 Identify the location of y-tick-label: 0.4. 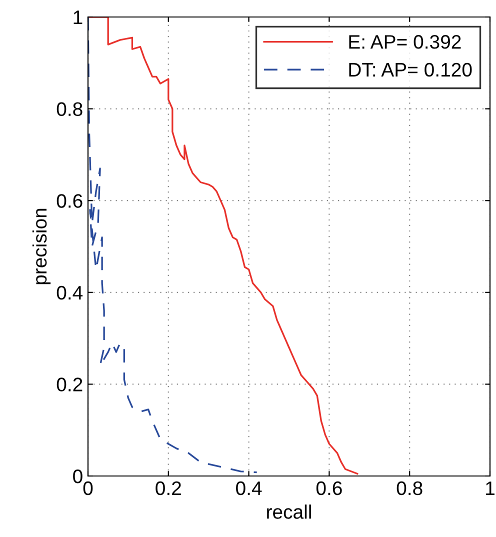
(69, 293).